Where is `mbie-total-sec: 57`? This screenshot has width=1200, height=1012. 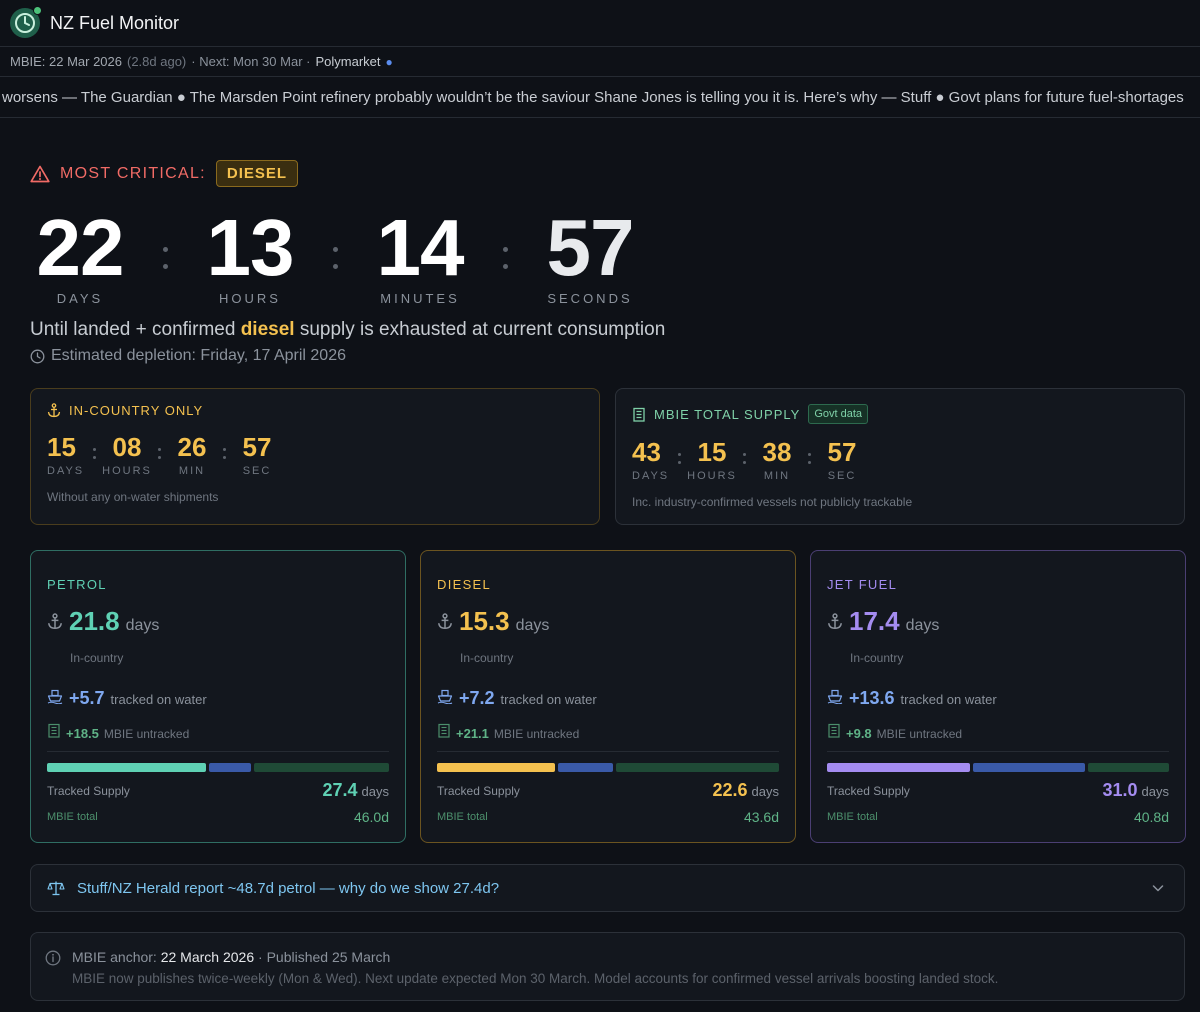
mbie-total-sec: 57 is located at coordinates (842, 452).